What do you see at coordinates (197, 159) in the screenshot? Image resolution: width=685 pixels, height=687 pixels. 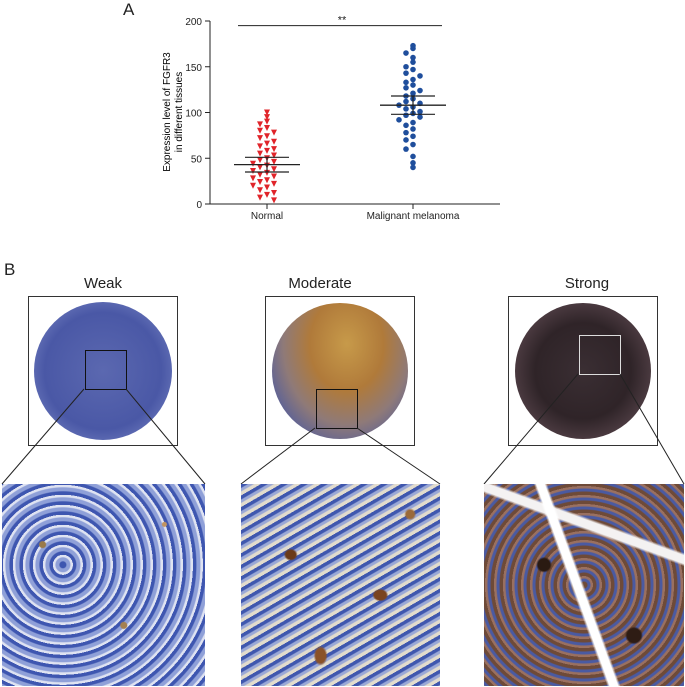 I see `y-tick-label: 50` at bounding box center [197, 159].